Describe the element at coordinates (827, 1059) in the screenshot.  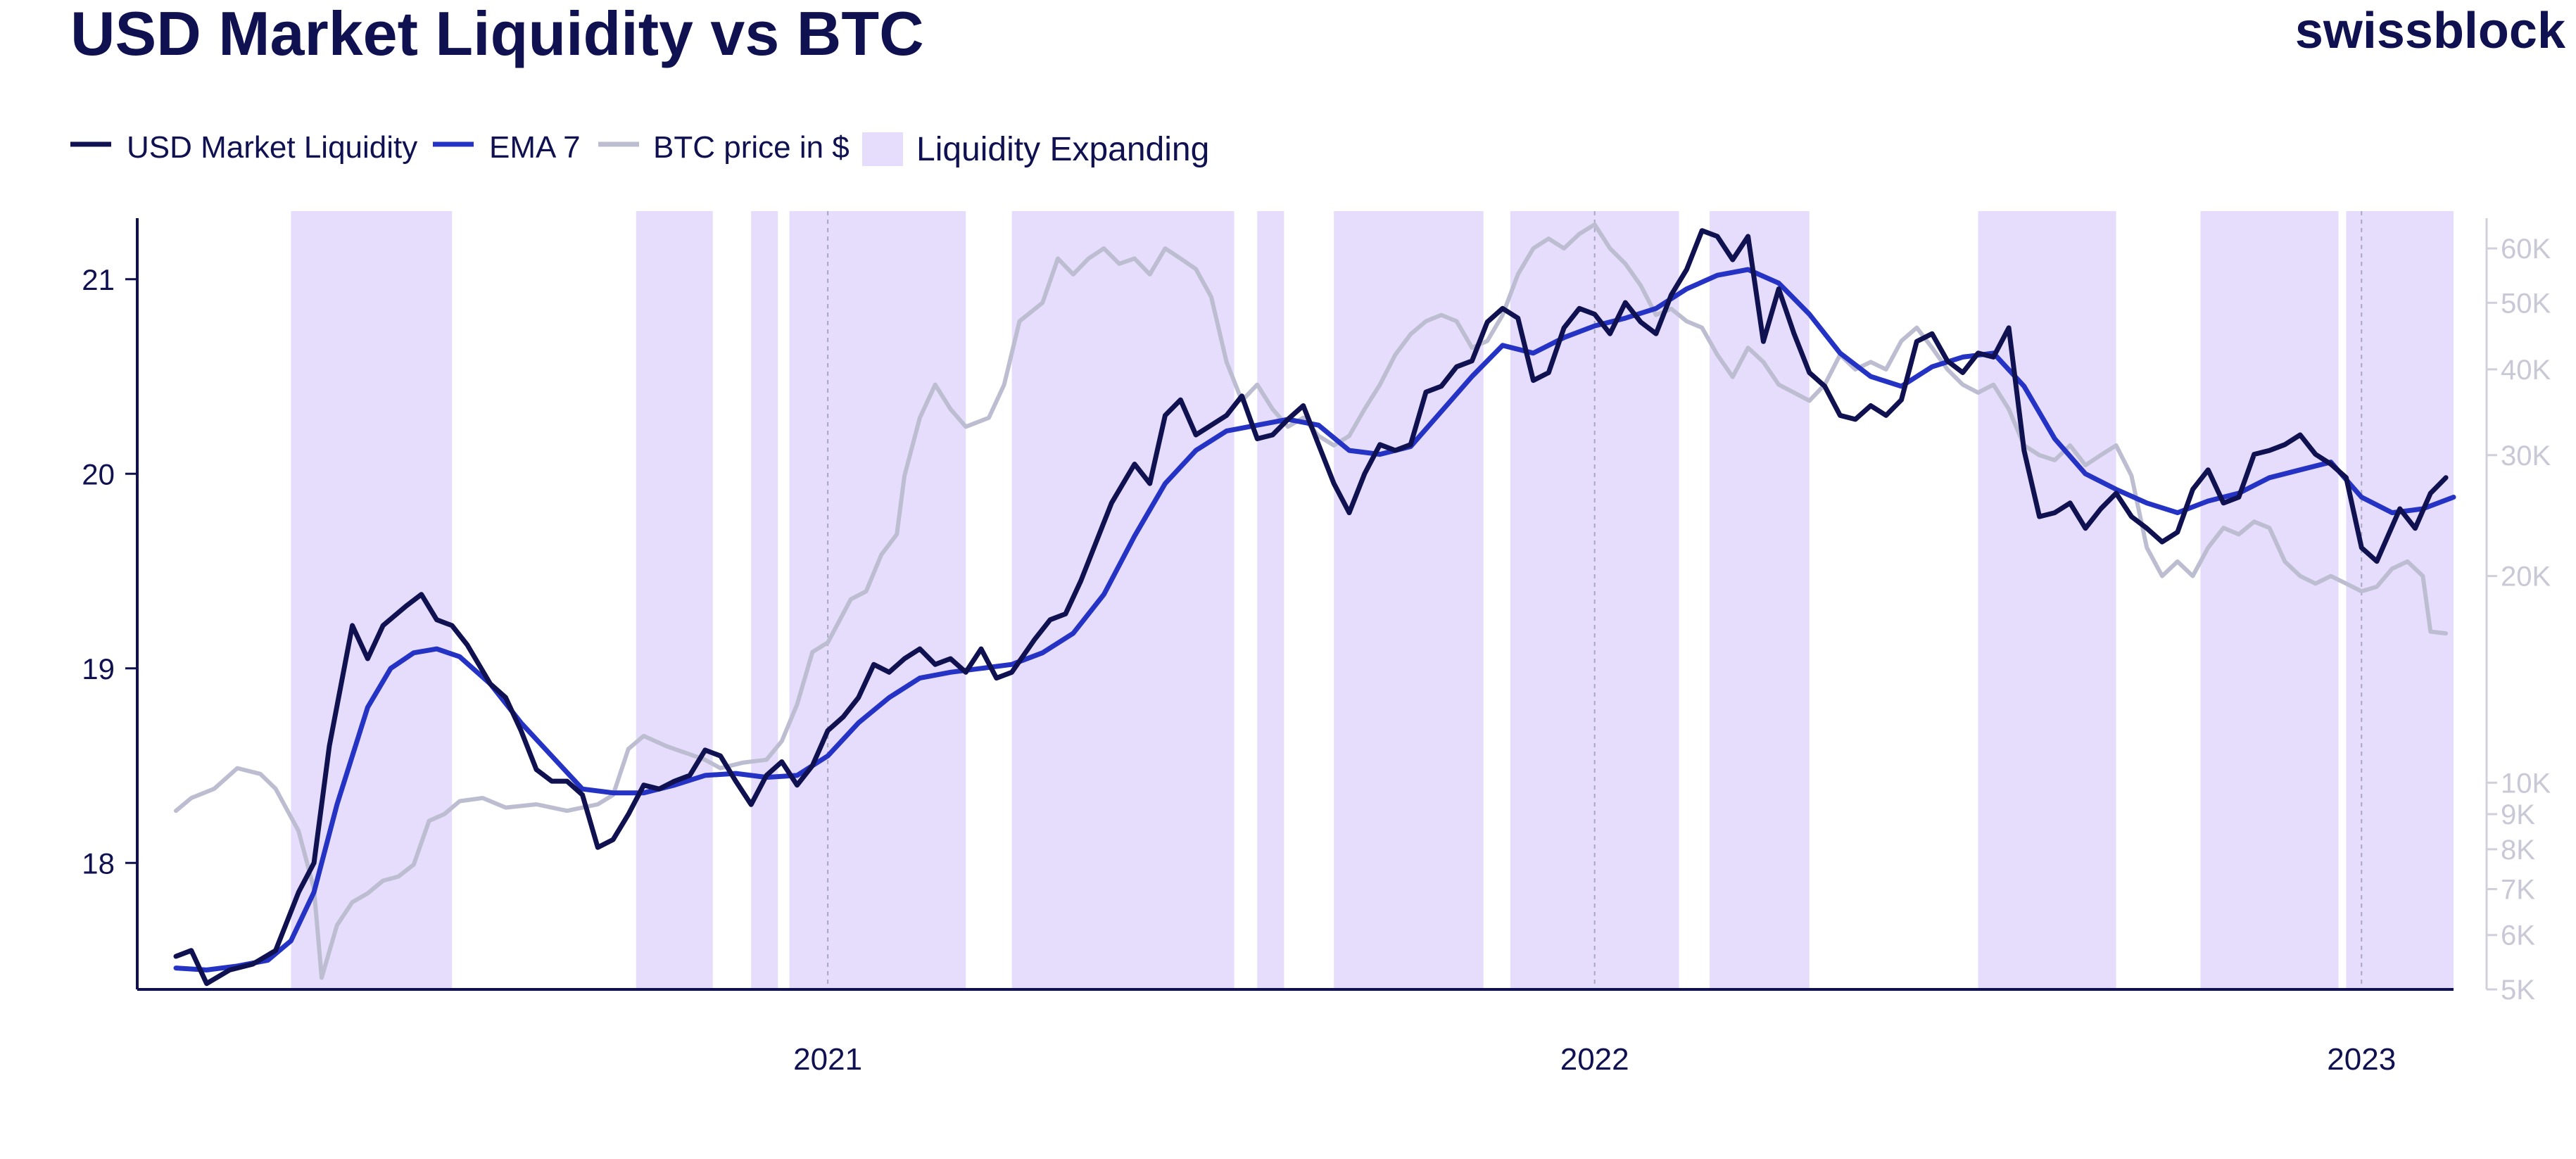
I see `x-tick-label-0: 2021` at that location.